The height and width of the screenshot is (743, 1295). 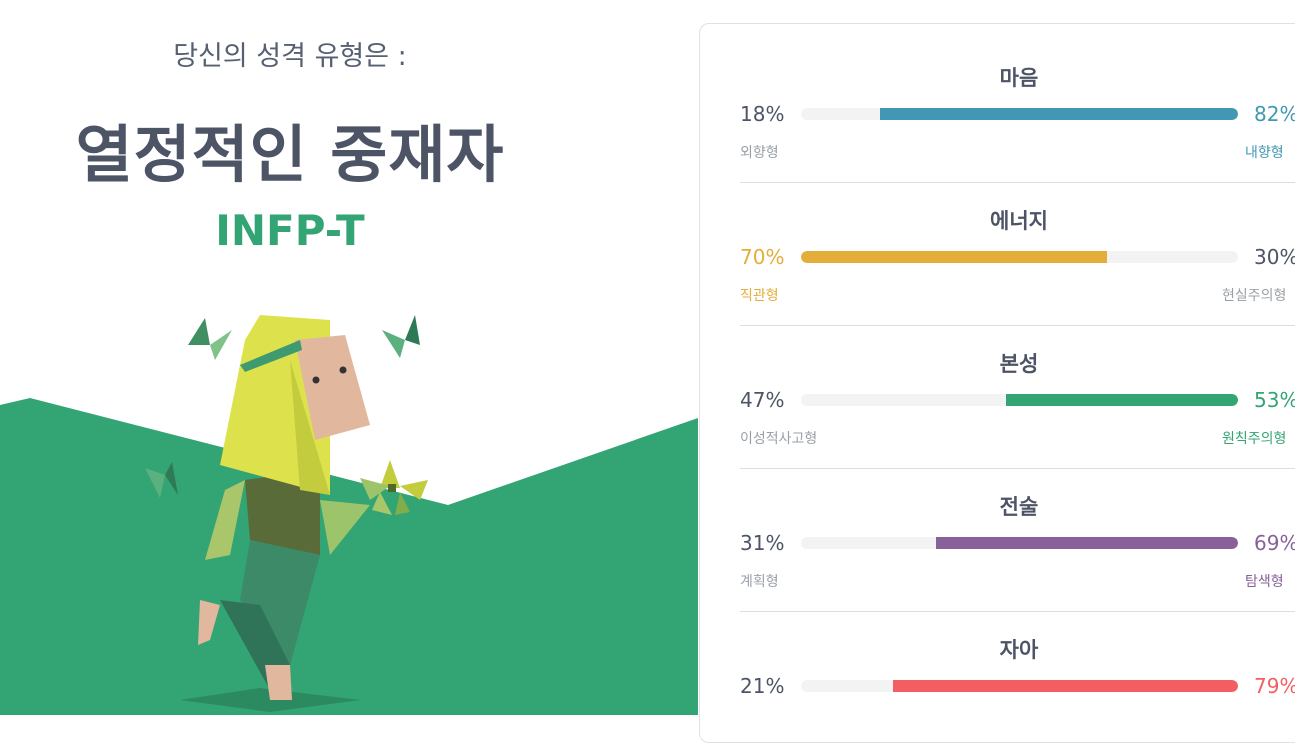 I want to click on trait-section: 자아 21% 79%, so click(x=1017, y=667).